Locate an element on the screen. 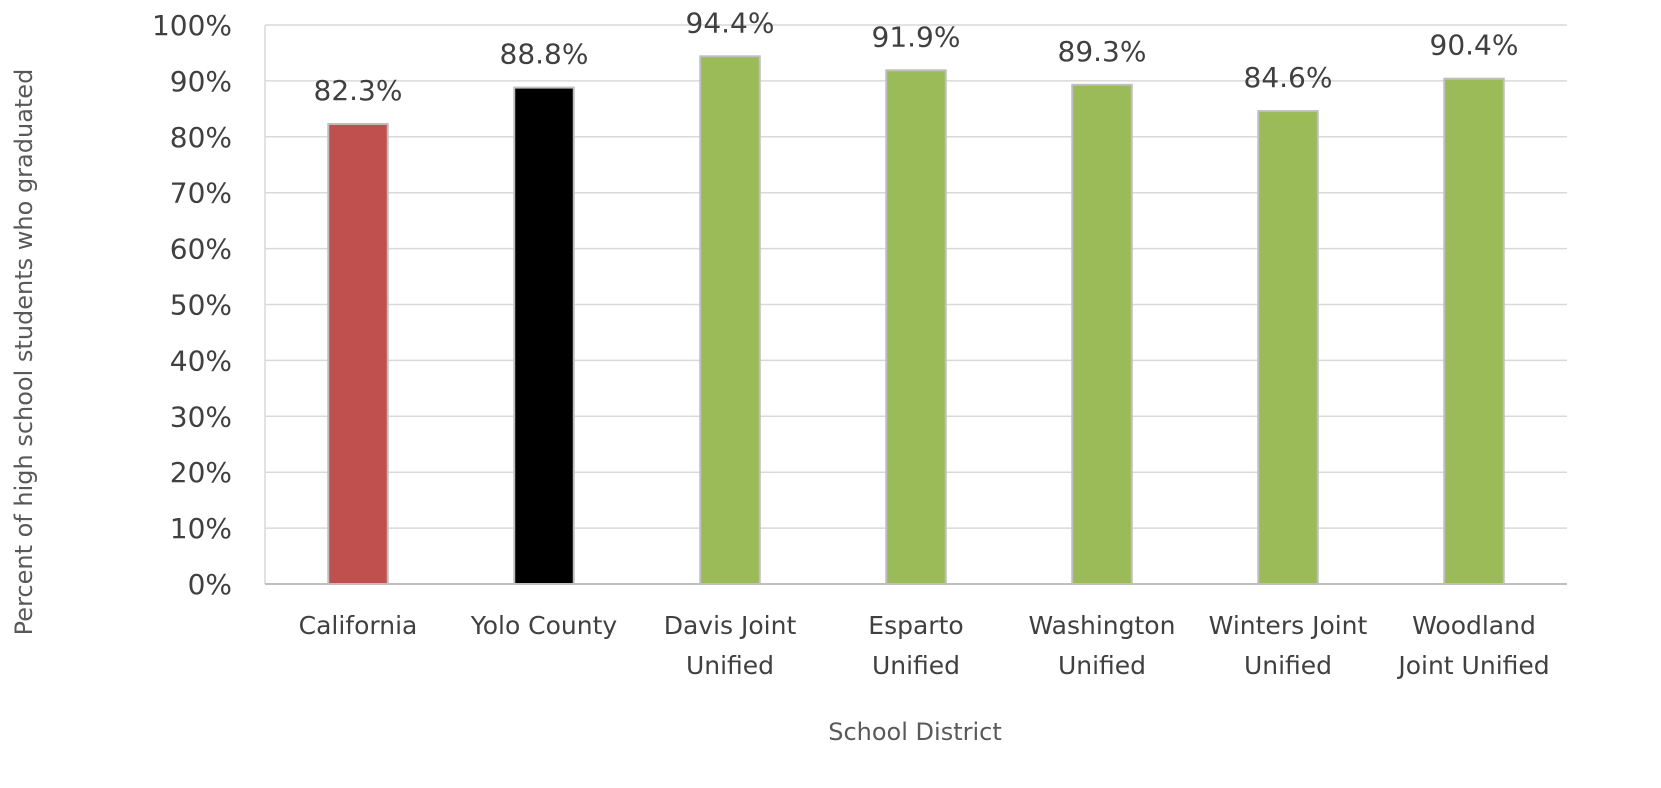 The width and height of the screenshot is (1661, 788). x-axis-title: School District is located at coordinates (915, 732).